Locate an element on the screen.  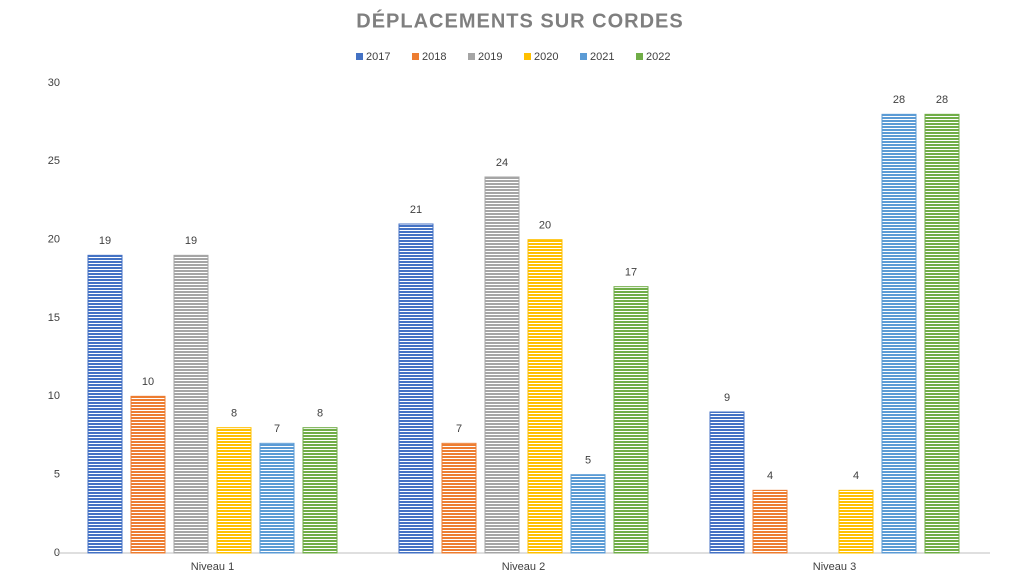
y-tick-label: 15 is located at coordinates (54, 318).